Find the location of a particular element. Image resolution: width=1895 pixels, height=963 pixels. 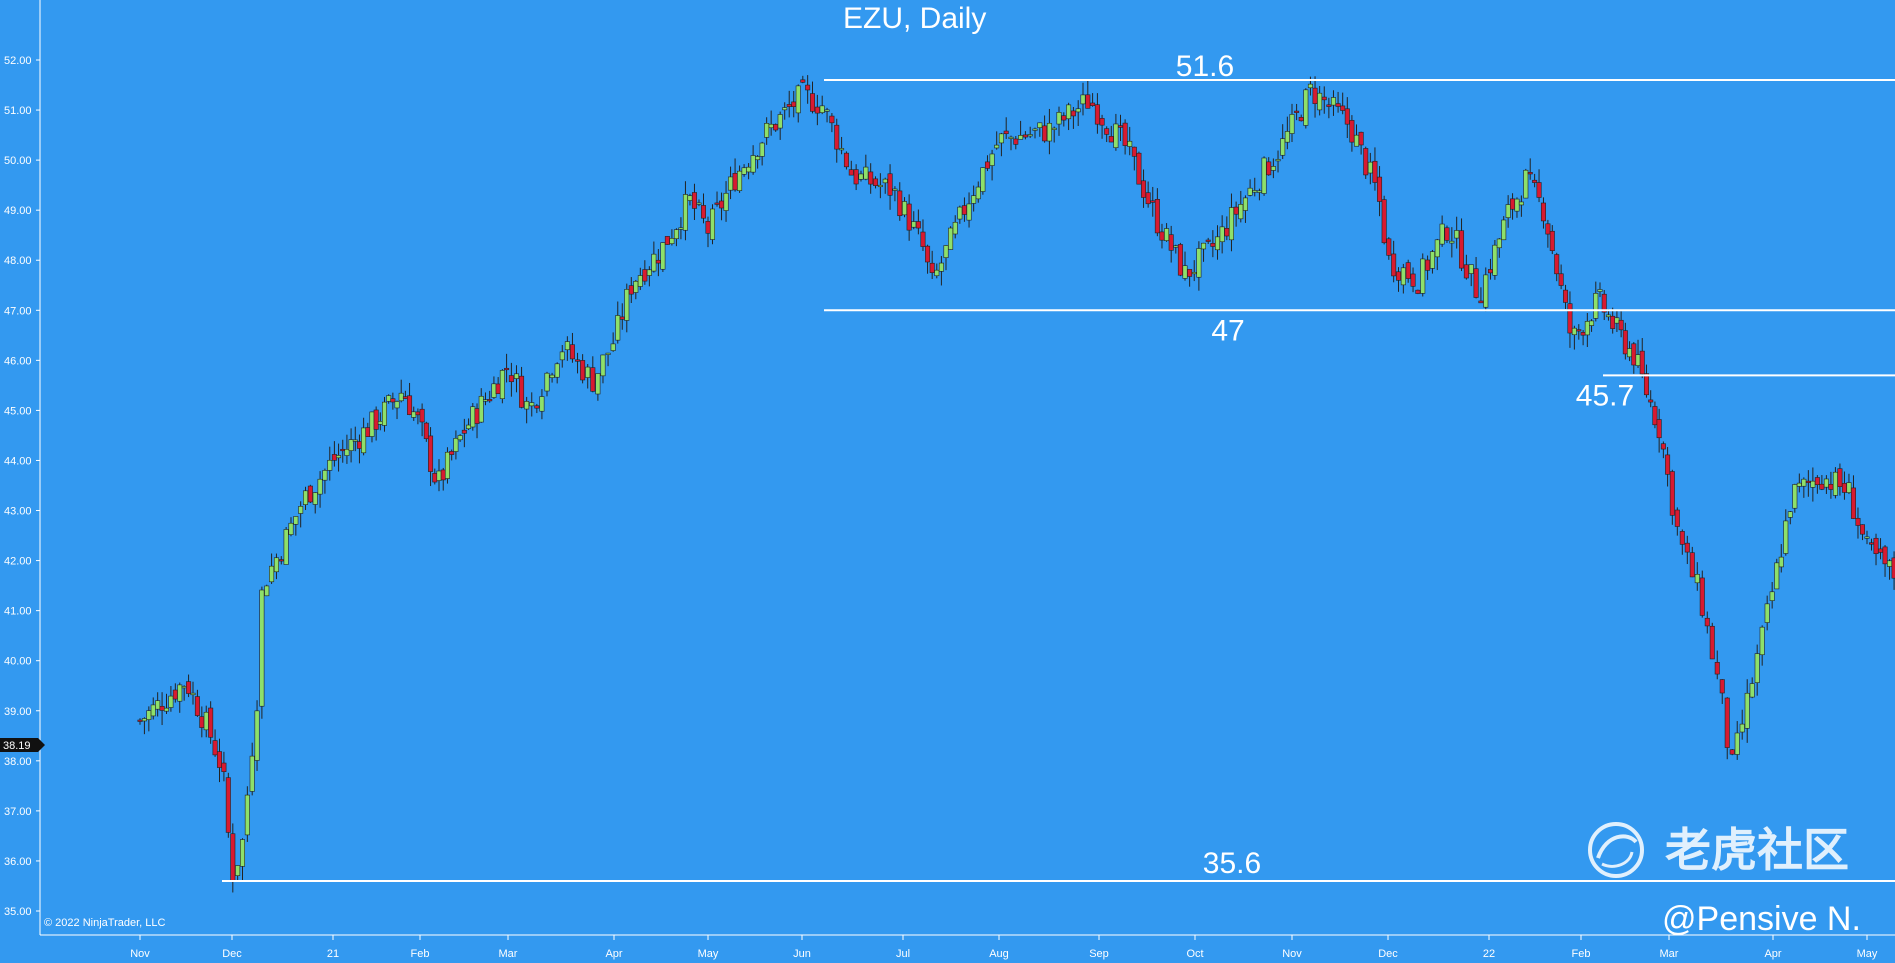

x-tick-label: Feb is located at coordinates (1581, 954).